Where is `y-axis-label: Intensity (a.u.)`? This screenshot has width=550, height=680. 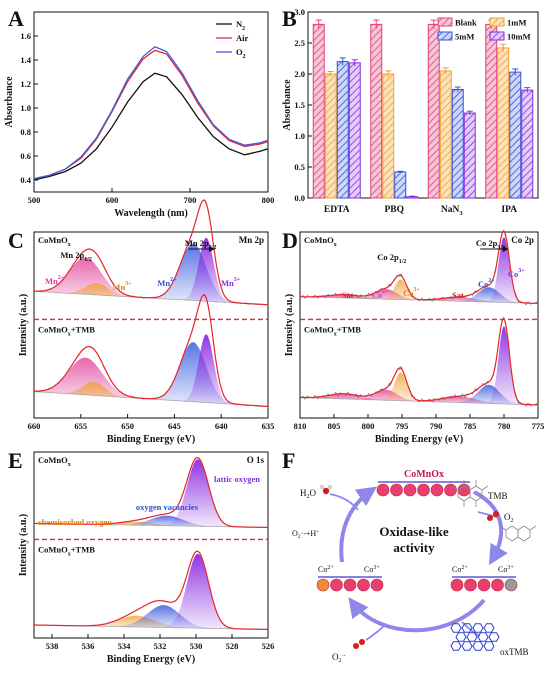
y-axis-label: Intensity (a.u.) is located at coordinates (23, 545).